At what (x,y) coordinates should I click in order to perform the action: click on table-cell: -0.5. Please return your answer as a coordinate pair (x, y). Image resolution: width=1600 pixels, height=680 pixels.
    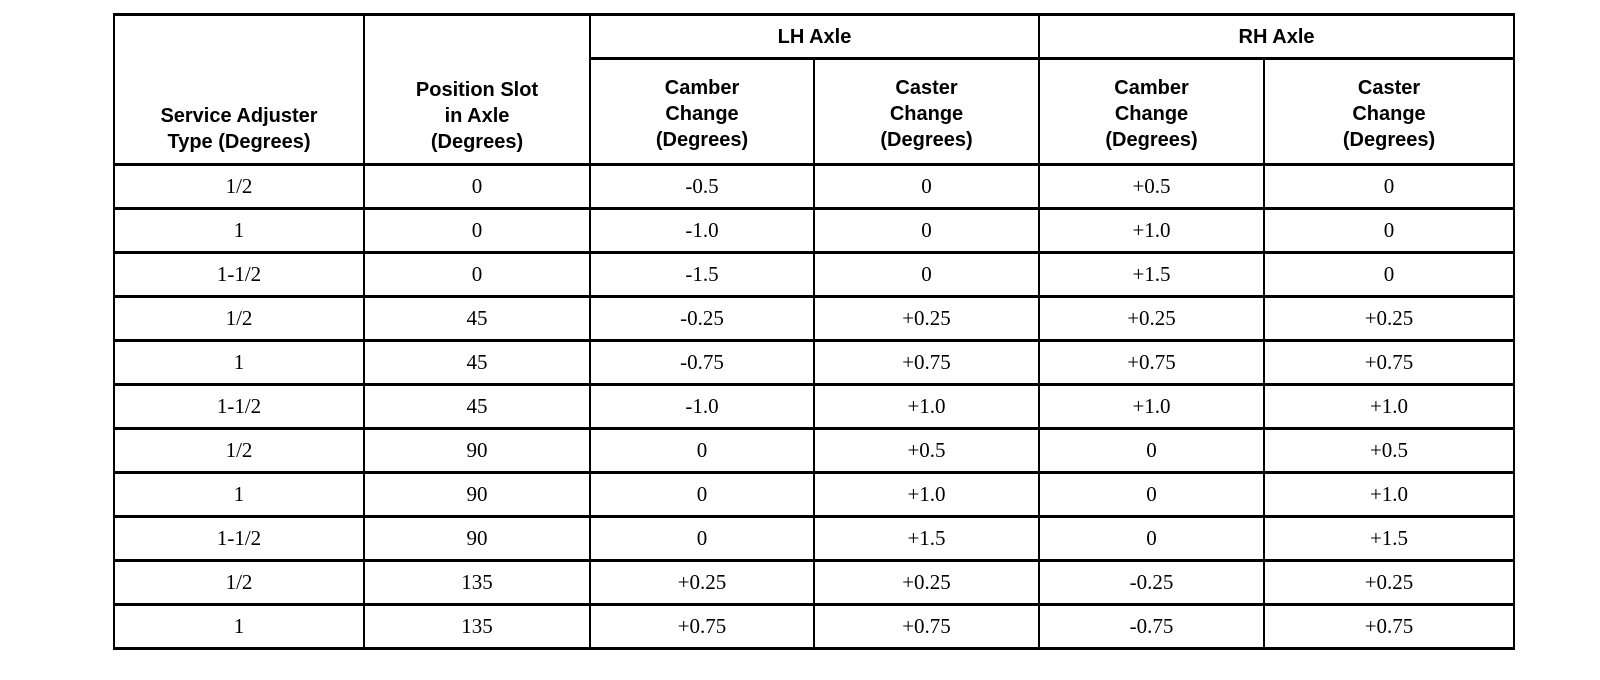
    Looking at the image, I should click on (702, 186).